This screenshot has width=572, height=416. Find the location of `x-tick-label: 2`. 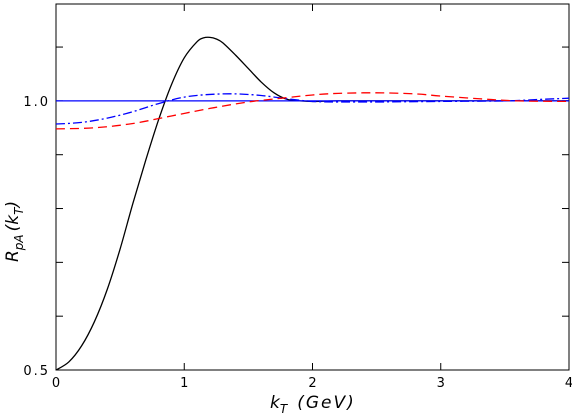

x-tick-label: 2 is located at coordinates (312, 383).